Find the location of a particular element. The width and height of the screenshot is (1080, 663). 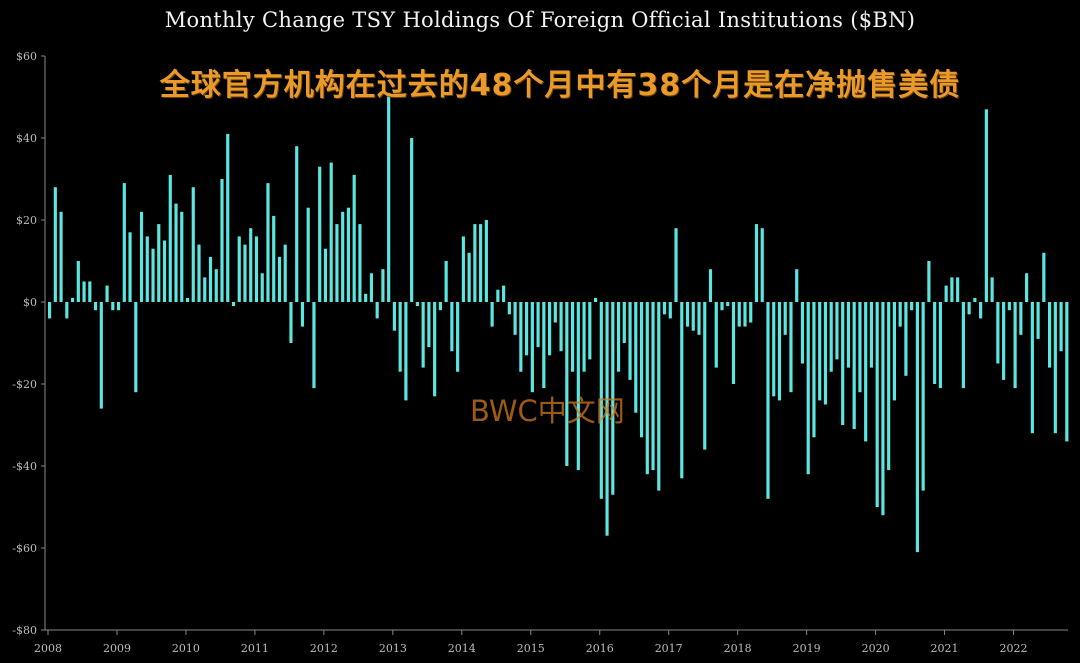

x-tick-label: 2011 is located at coordinates (255, 648).